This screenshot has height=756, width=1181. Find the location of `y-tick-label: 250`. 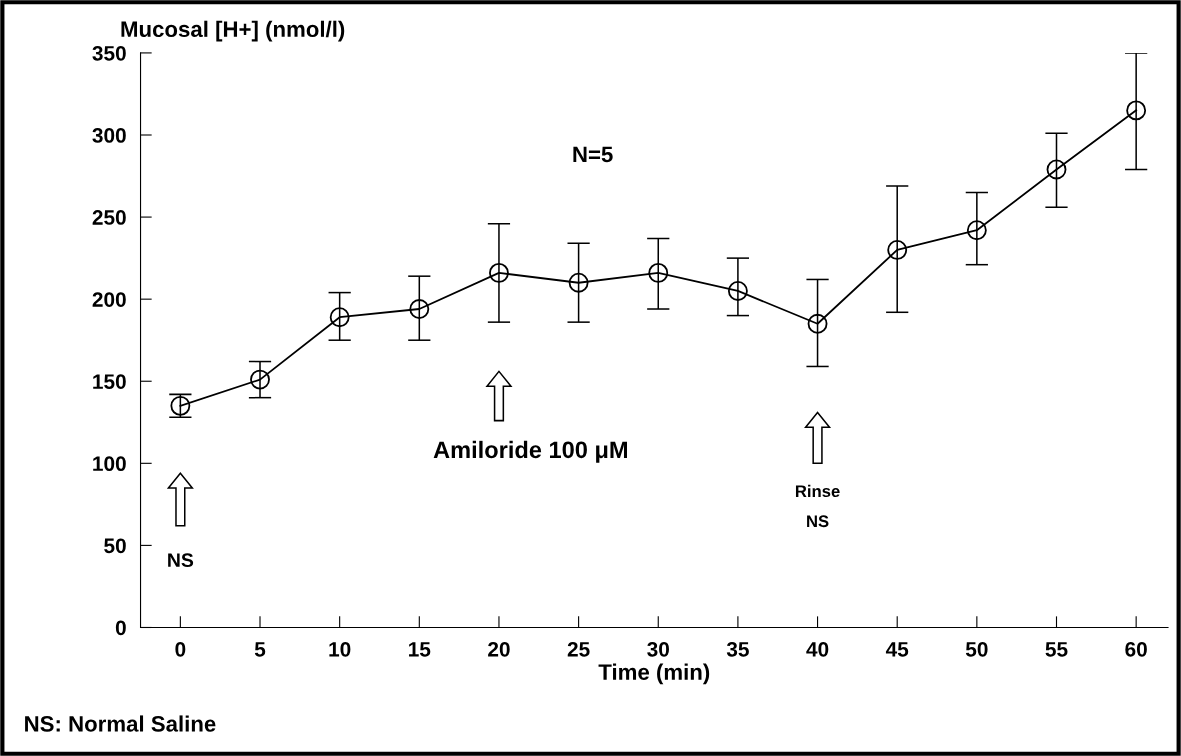

y-tick-label: 250 is located at coordinates (109, 217).